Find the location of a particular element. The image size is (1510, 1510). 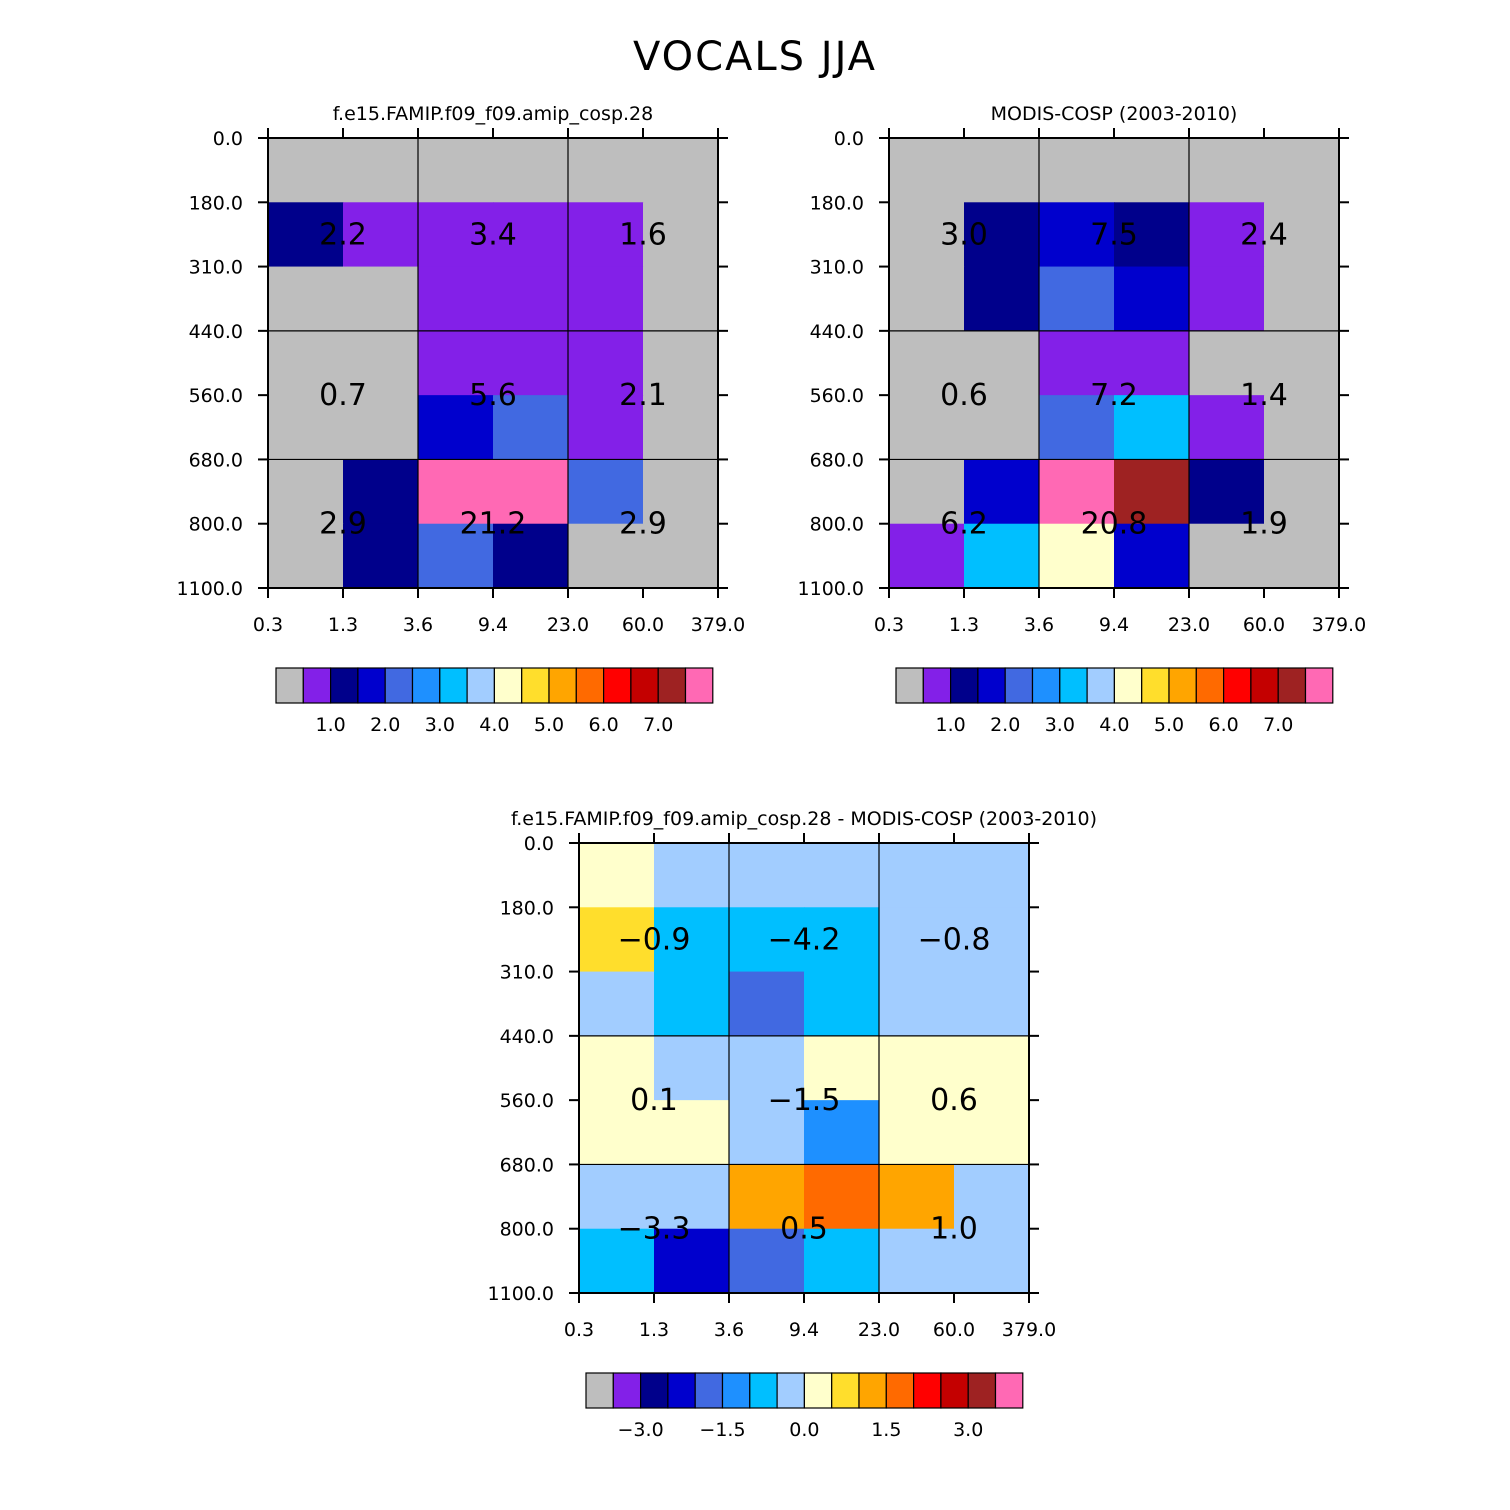

colorbar-label: 5.0 is located at coordinates (1169, 725).